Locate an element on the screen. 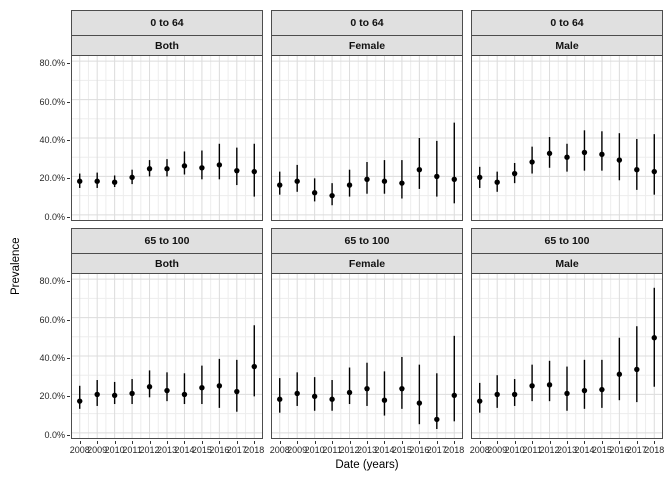 The image size is (672, 480). facet-strip-age-group: 65 to 100 is located at coordinates (167, 241).